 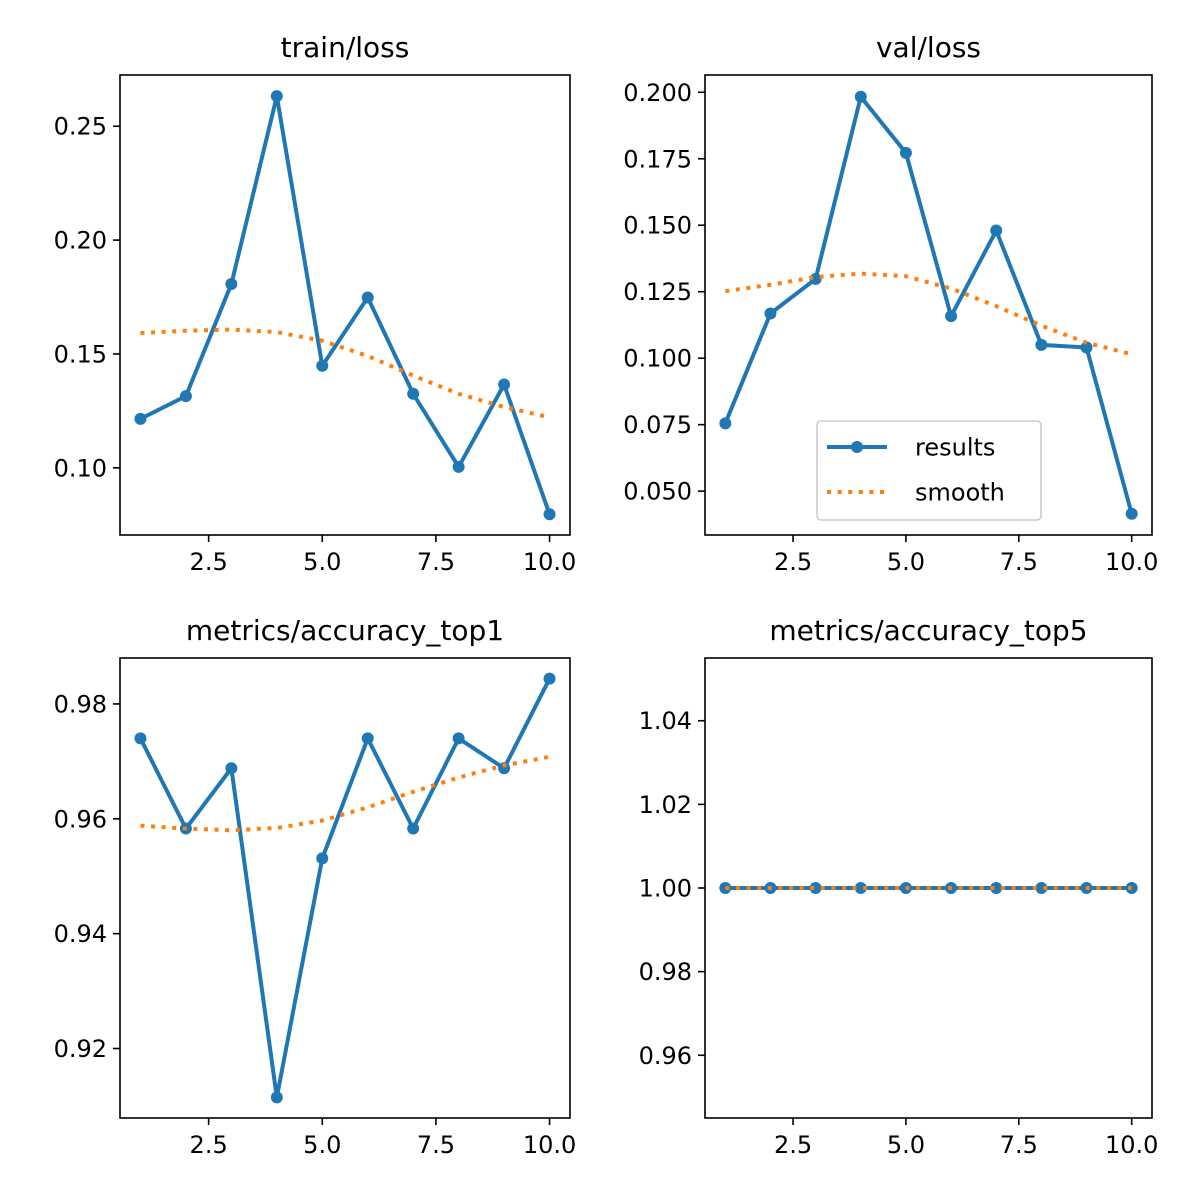 I want to click on y-tick-label: 0.15, so click(x=80, y=354).